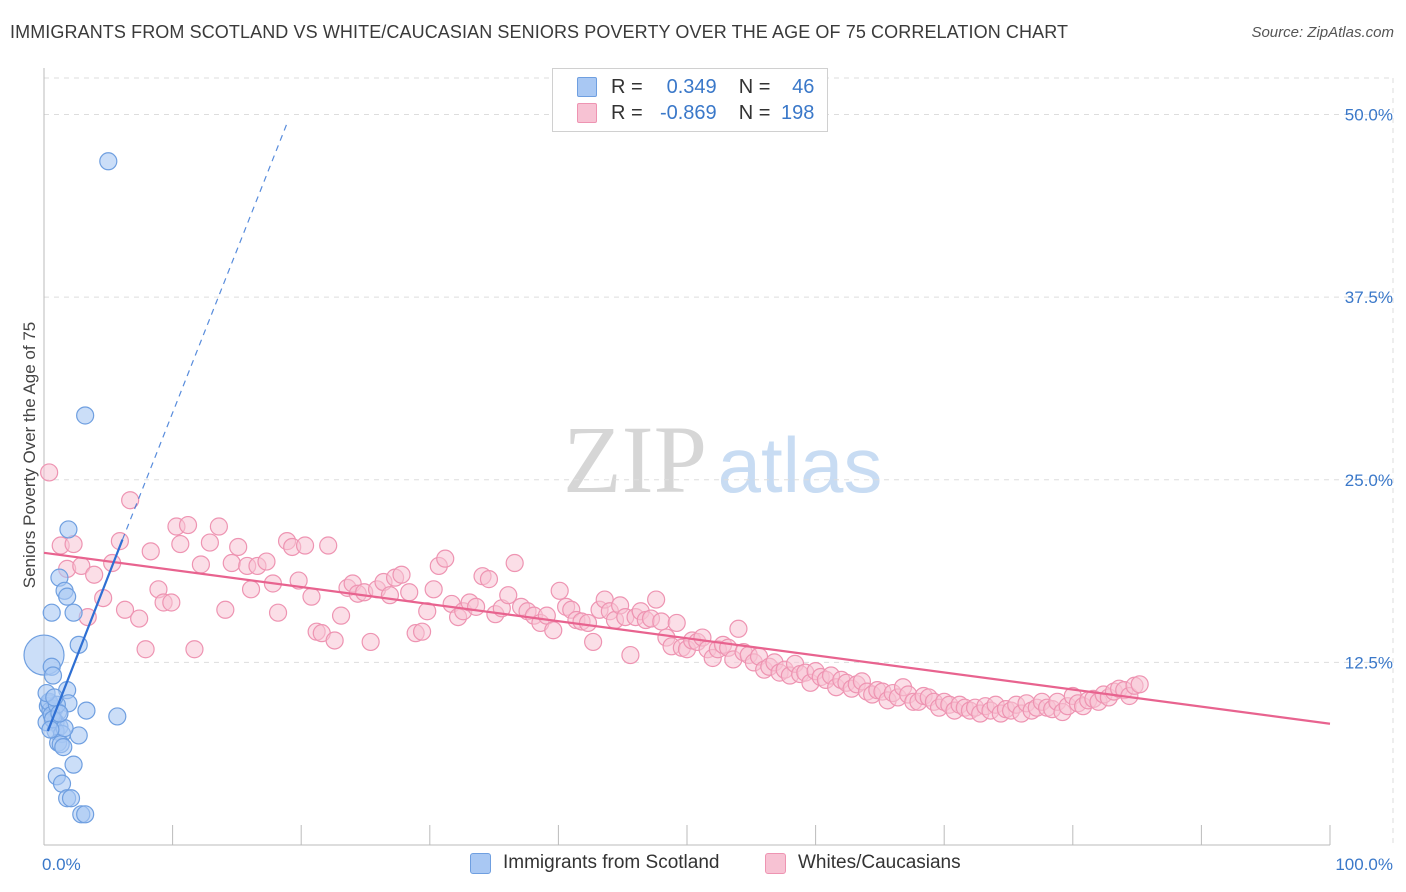 The height and width of the screenshot is (892, 1406). What do you see at coordinates (691, 86) in the screenshot?
I see `legend-r-value: 0.349` at bounding box center [691, 86].